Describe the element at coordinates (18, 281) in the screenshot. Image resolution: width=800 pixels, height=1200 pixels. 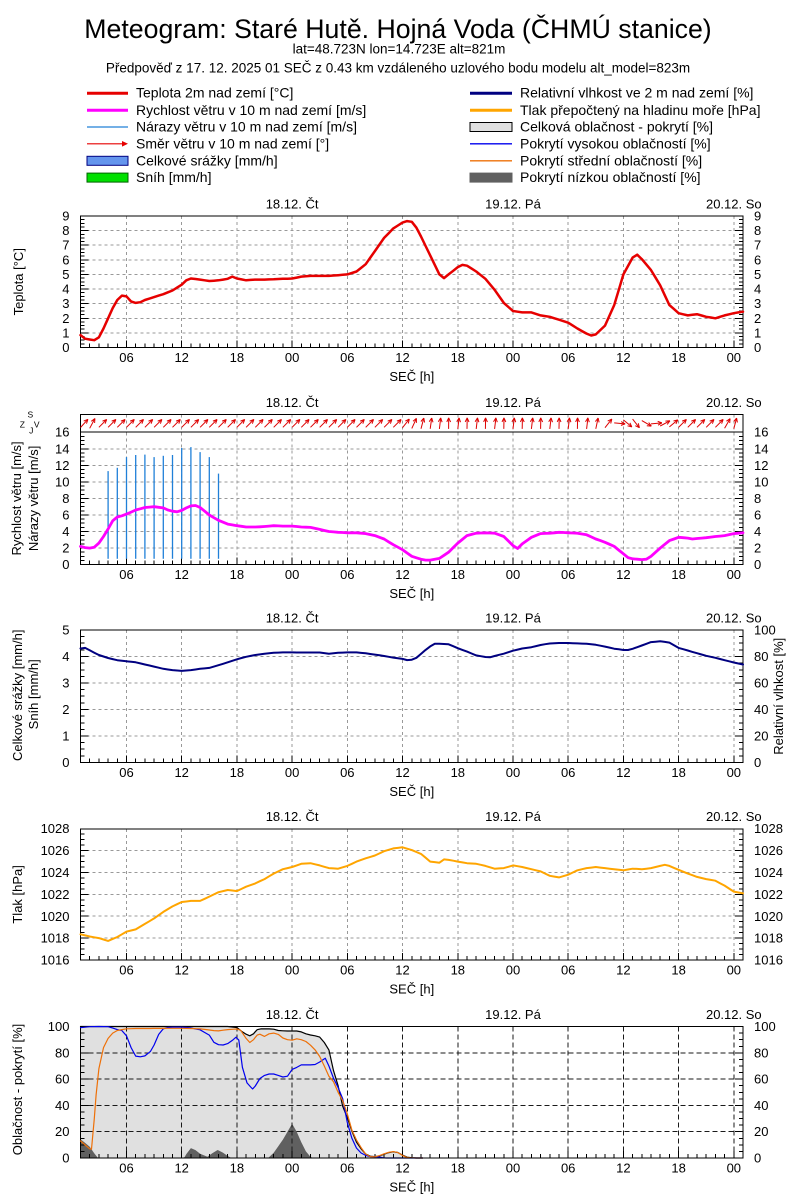
I see `svg-text: Teplota [°C]` at that location.